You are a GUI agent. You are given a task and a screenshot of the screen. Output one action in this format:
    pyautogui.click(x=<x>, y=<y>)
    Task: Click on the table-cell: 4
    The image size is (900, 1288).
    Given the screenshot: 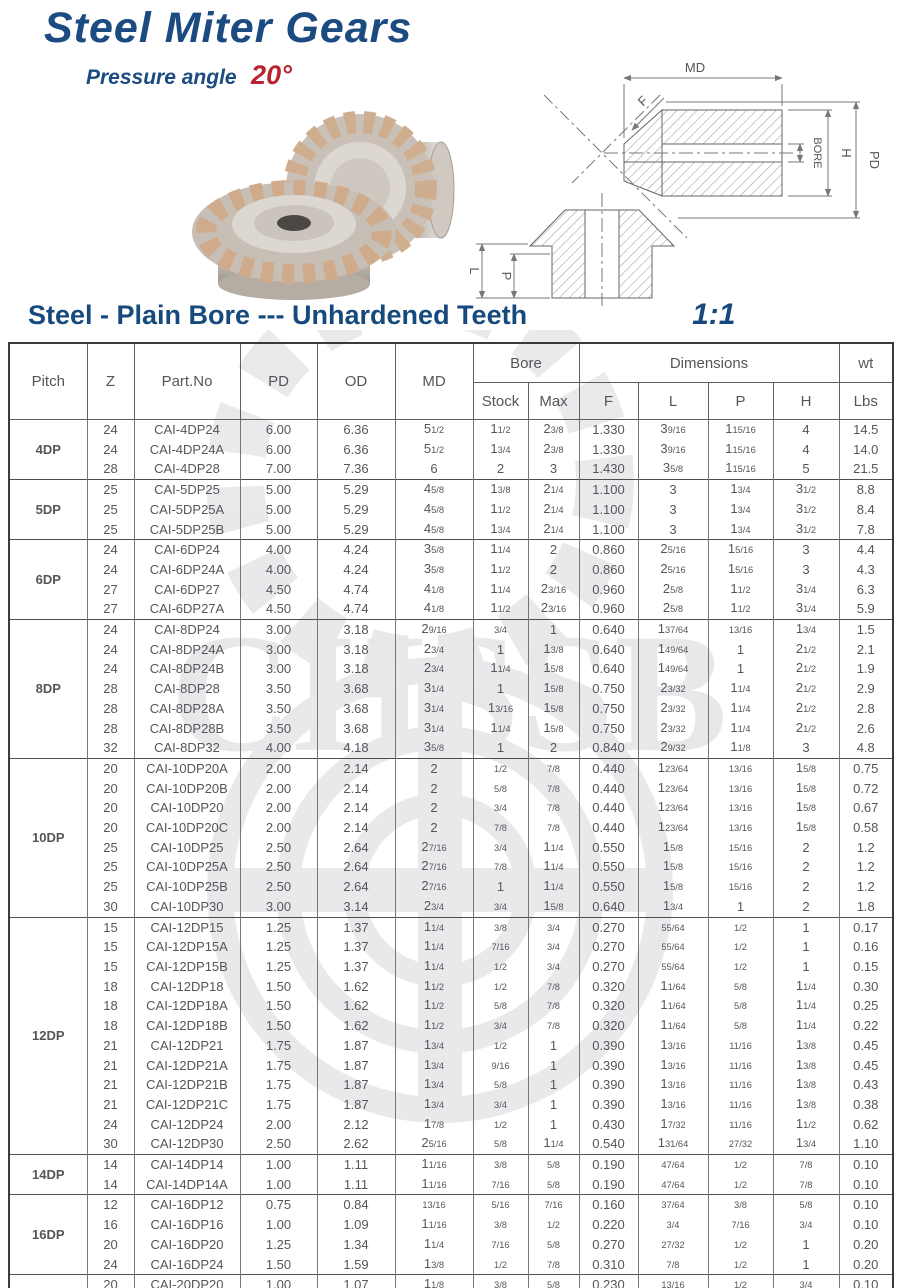 What is the action you would take?
    pyautogui.click(x=806, y=429)
    